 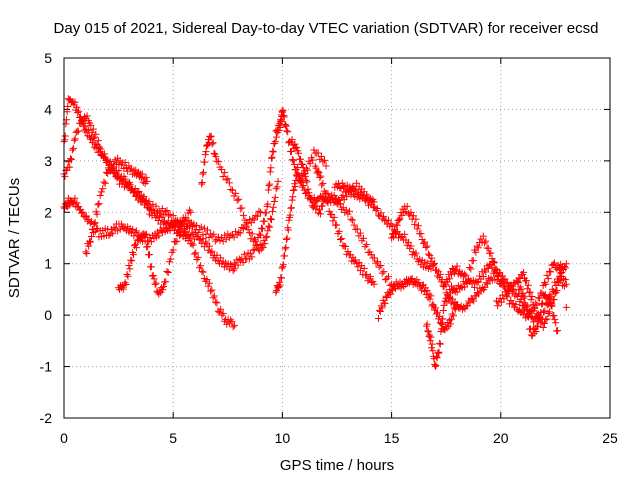 I want to click on x-tick-label: 15, so click(x=392, y=438).